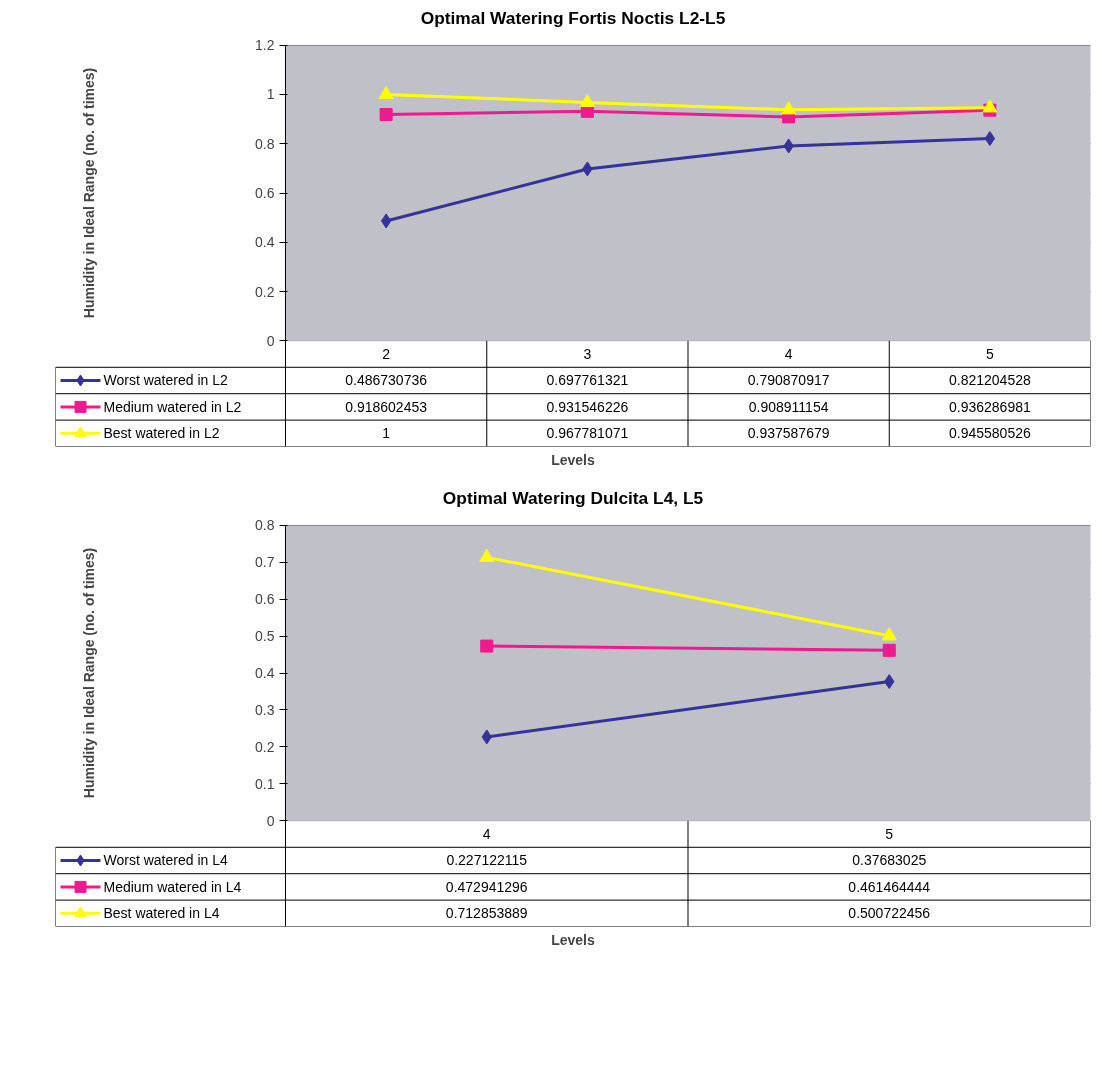 This screenshot has width=1111, height=1087. I want to click on data-label: 0.918602453, so click(386, 406).